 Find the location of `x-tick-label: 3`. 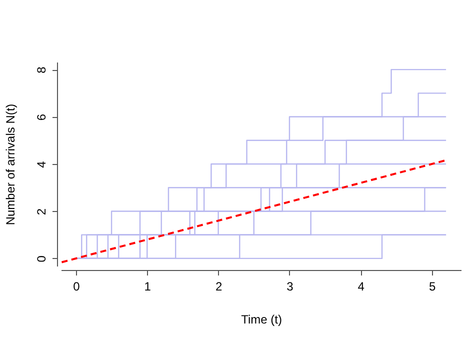

x-tick-label: 3 is located at coordinates (290, 287).